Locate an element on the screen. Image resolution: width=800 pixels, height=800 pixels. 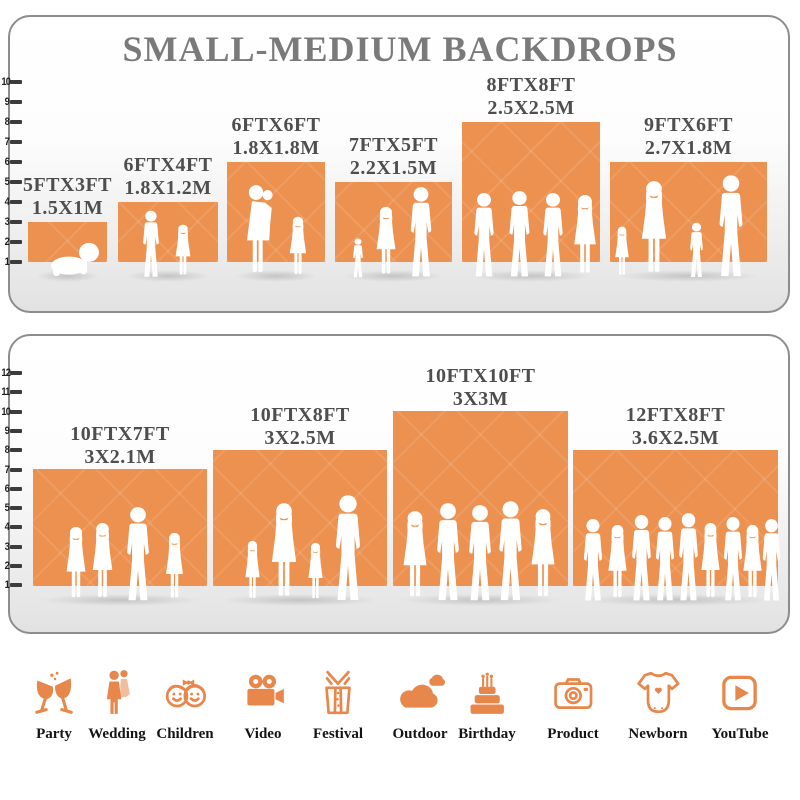
size-m: 3.6X2.5M is located at coordinates (675, 438).